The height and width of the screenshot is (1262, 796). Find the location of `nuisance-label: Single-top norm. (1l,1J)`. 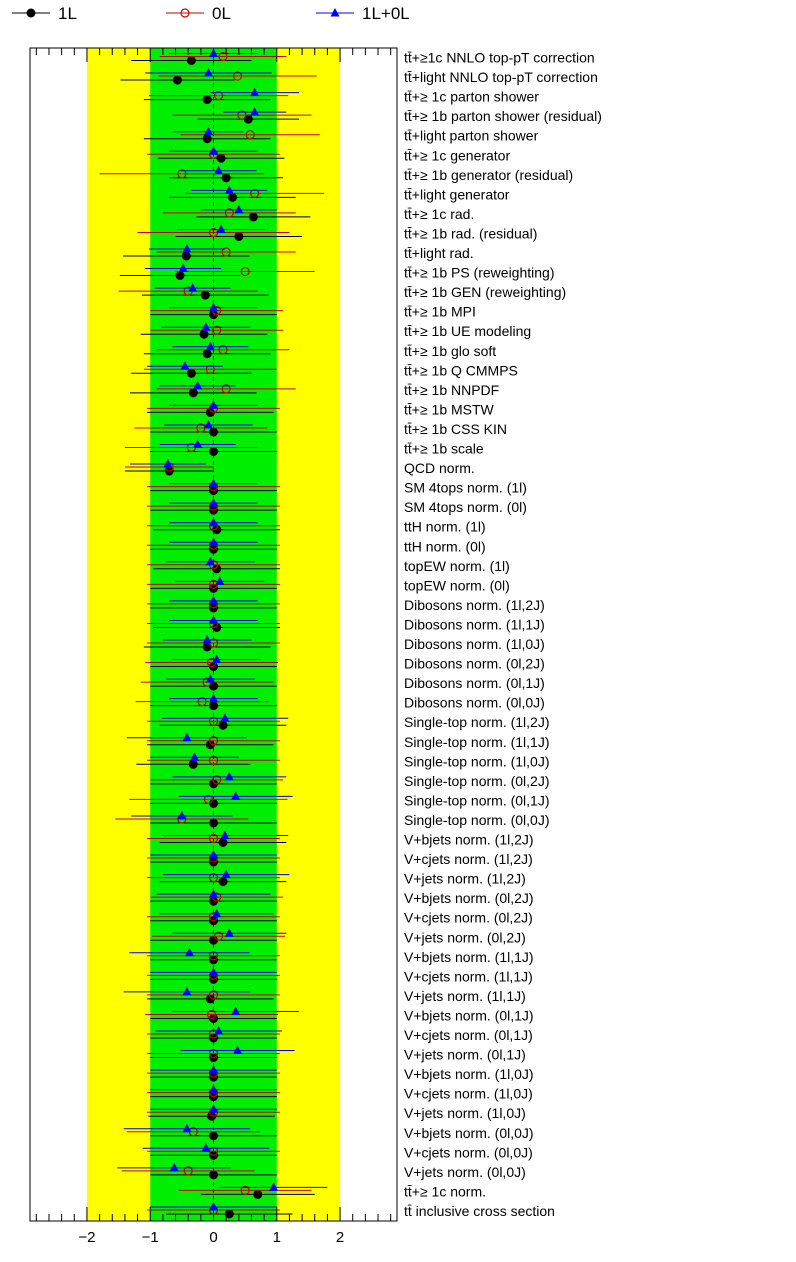

nuisance-label: Single-top norm. (1l,1J) is located at coordinates (477, 742).